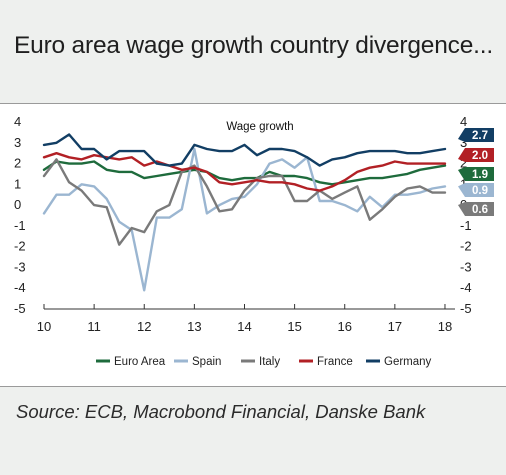  I want to click on y-tick-label-right: 4, so click(463, 121).